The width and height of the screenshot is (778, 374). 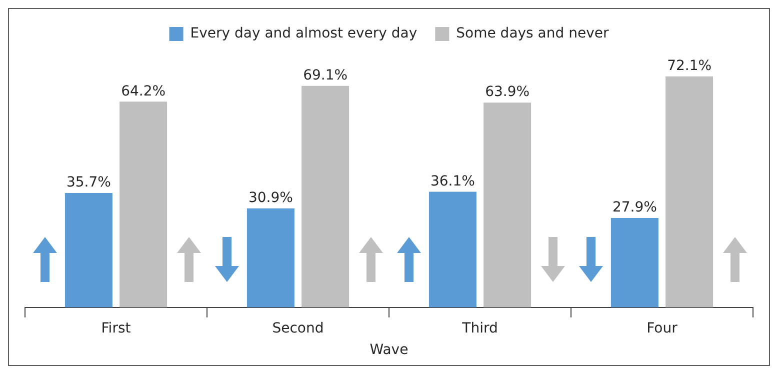 I want to click on data-label: 30.9%, so click(x=270, y=198).